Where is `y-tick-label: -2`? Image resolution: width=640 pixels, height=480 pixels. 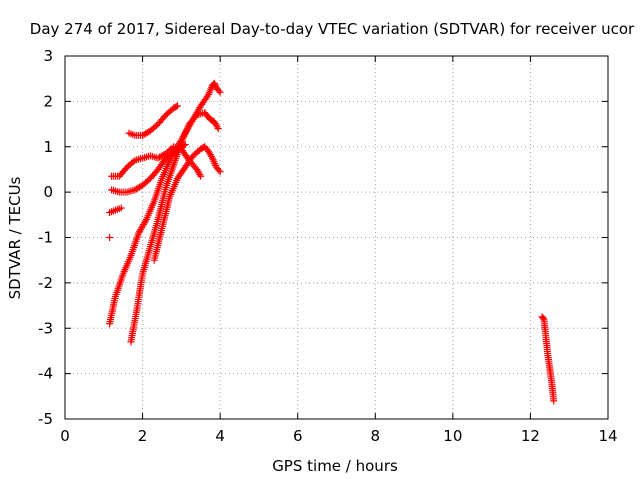 y-tick-label: -2 is located at coordinates (45, 283).